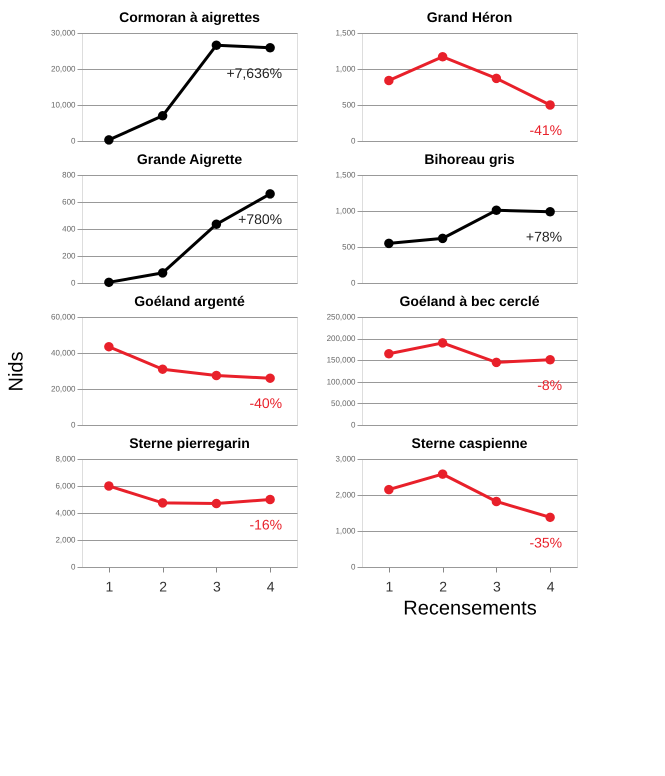  What do you see at coordinates (69, 229) in the screenshot?
I see `y-tick-label: 400` at bounding box center [69, 229].